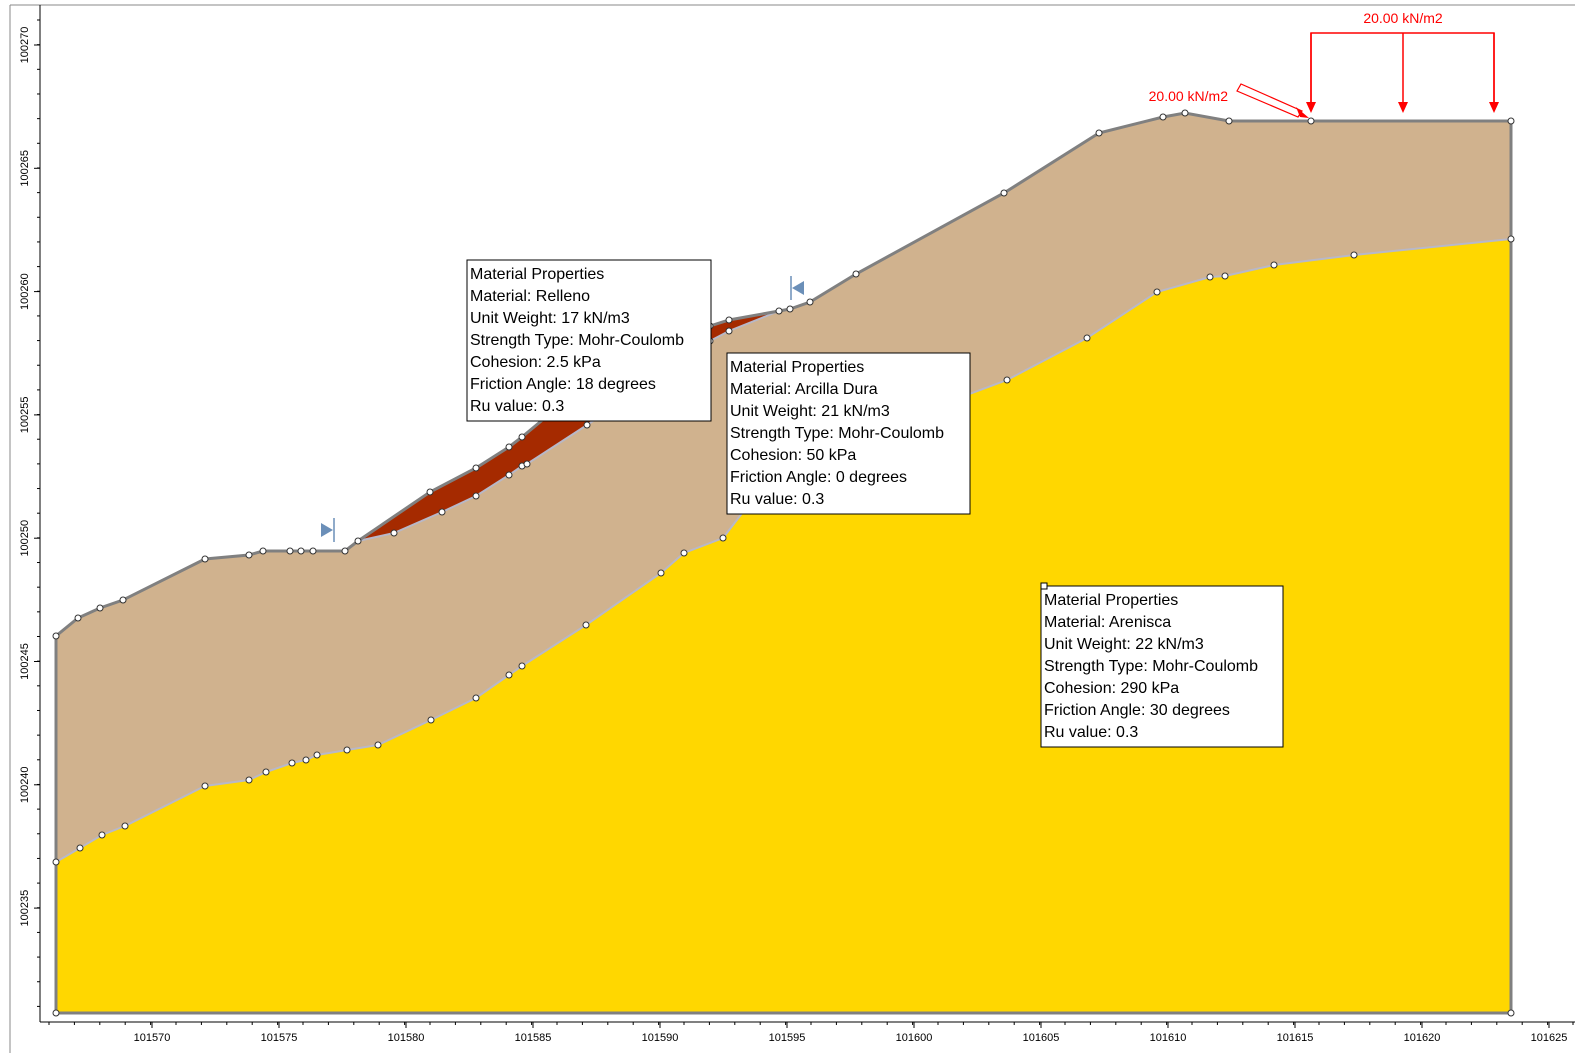  I want to click on material-property: Unit Weight: 22 kN/m3, so click(1124, 644).